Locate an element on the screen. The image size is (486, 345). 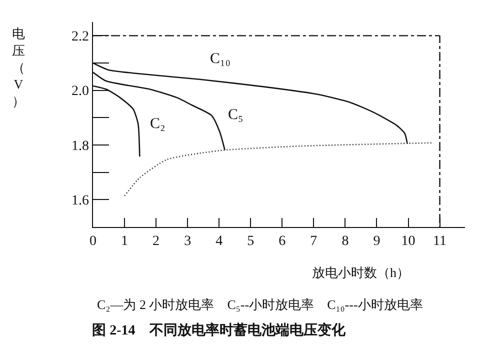
x-tick-label: 9 is located at coordinates (376, 241).